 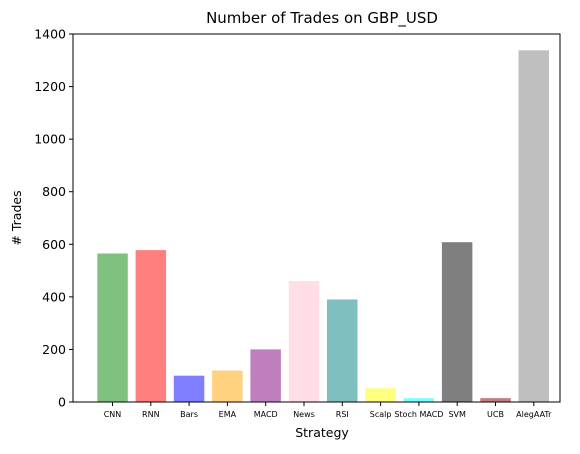 I want to click on bar-ema, so click(x=227, y=386).